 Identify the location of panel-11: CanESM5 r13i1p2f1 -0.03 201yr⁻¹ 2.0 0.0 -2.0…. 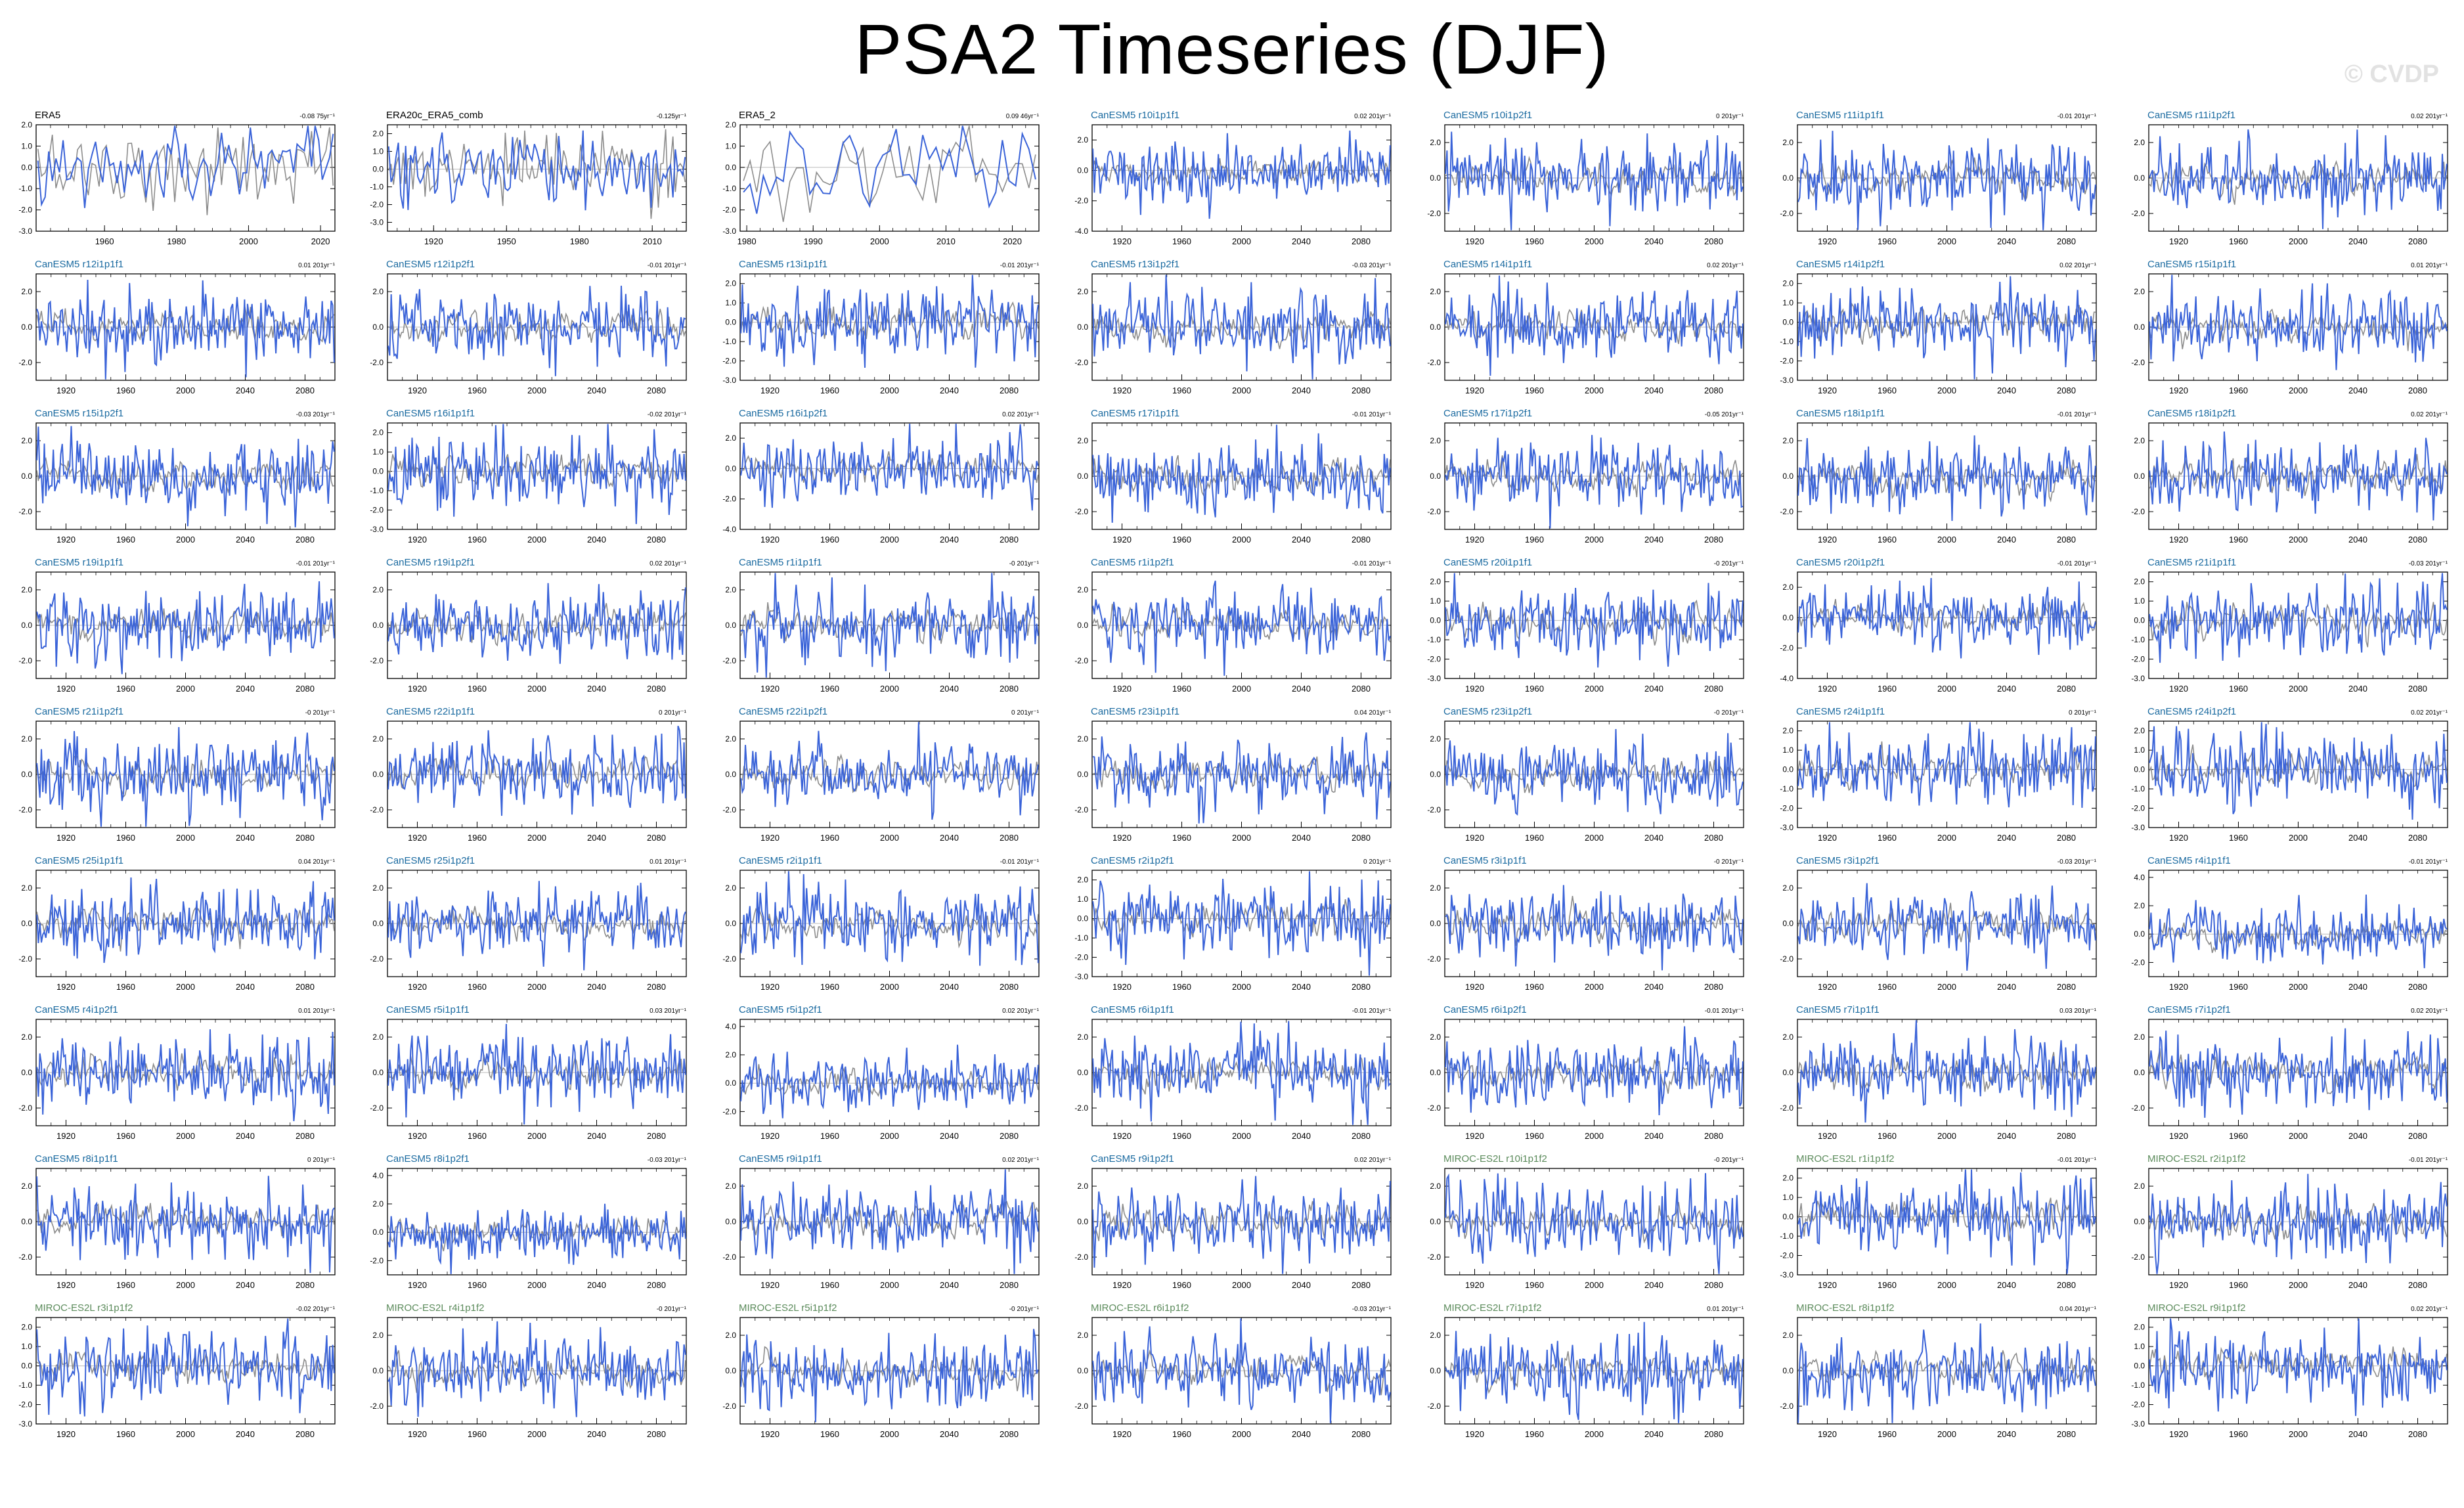
(1232, 327).